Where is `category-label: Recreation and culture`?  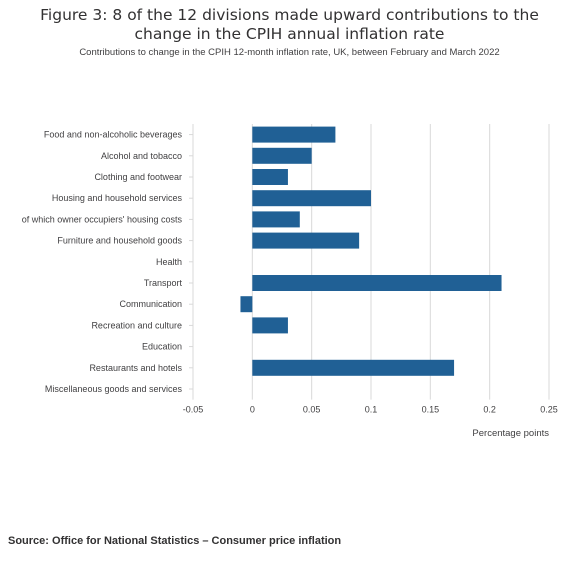 category-label: Recreation and culture is located at coordinates (136, 325).